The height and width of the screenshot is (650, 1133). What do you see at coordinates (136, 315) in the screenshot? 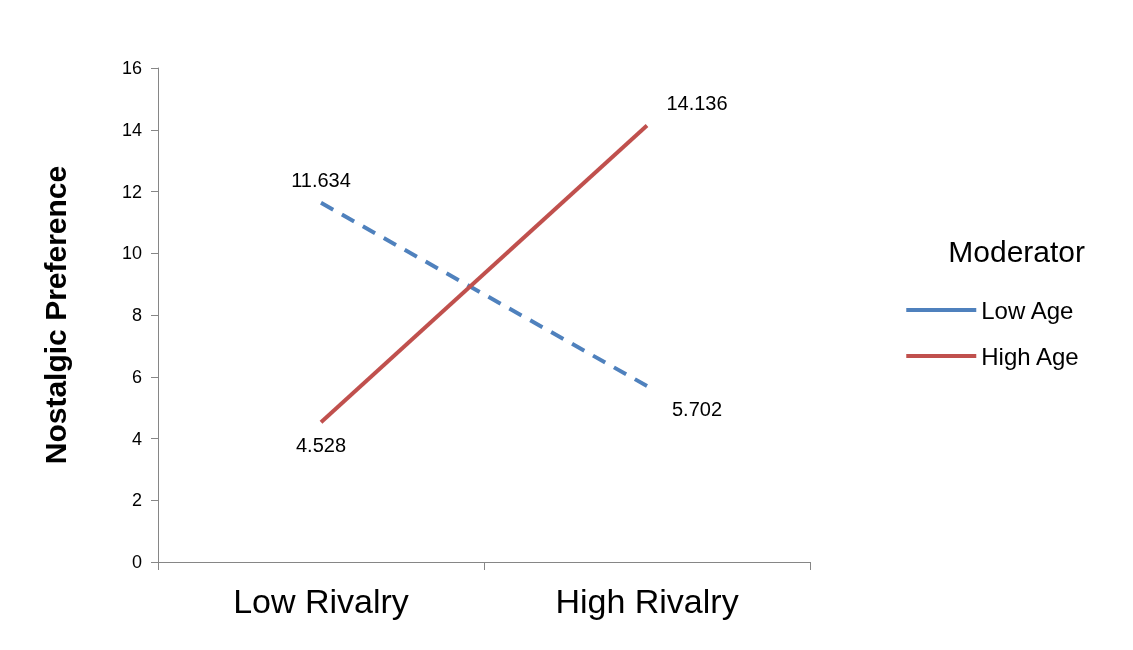
I see `y-tick-label: 8` at bounding box center [136, 315].